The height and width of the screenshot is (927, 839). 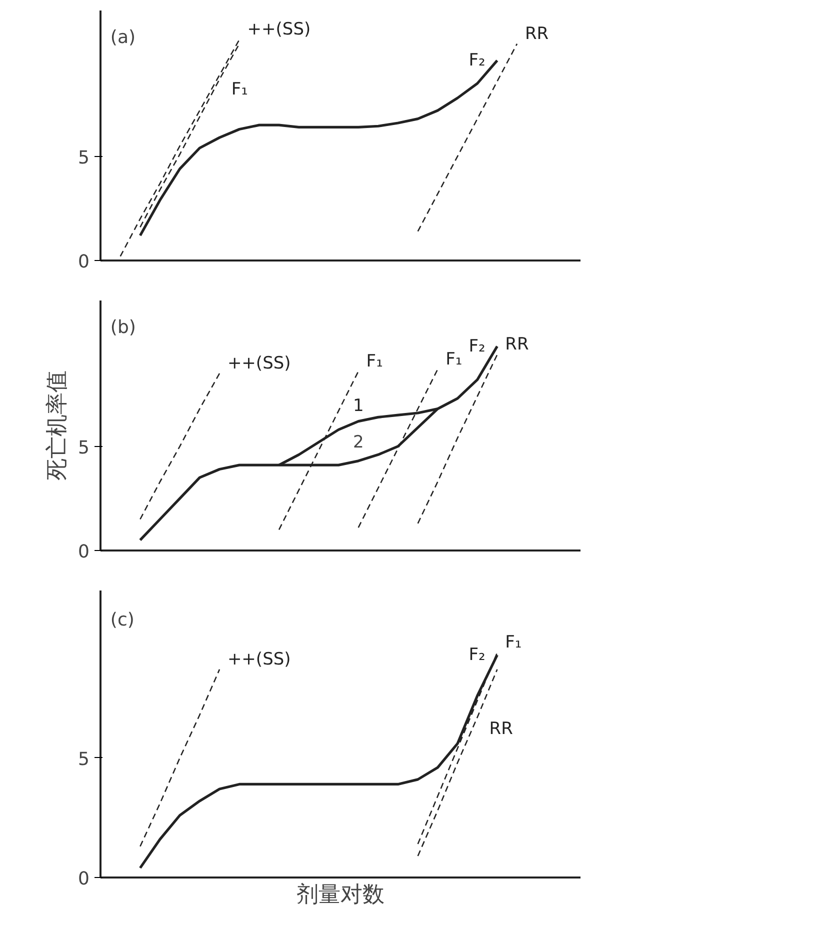 I want to click on annotation: 2, so click(x=358, y=442).